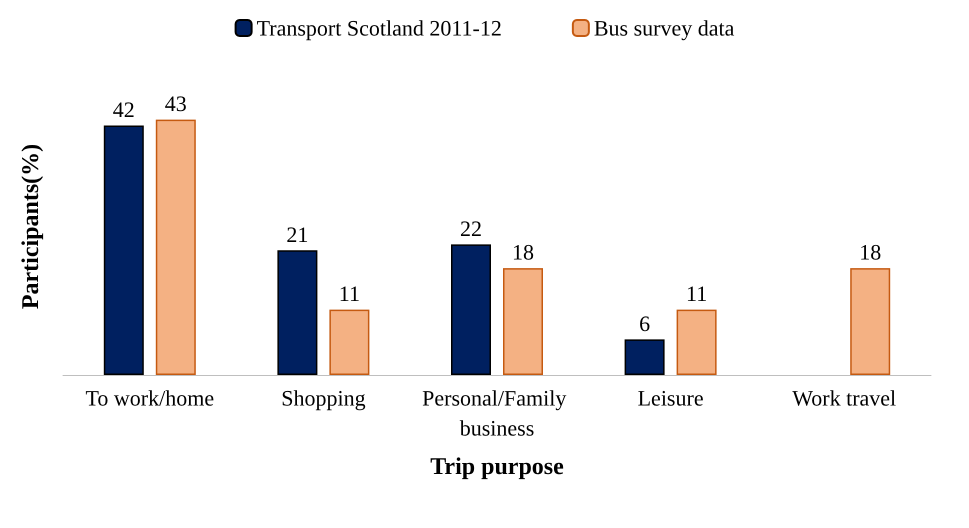 The height and width of the screenshot is (528, 969). What do you see at coordinates (471, 228) in the screenshot?
I see `data-label: 22` at bounding box center [471, 228].